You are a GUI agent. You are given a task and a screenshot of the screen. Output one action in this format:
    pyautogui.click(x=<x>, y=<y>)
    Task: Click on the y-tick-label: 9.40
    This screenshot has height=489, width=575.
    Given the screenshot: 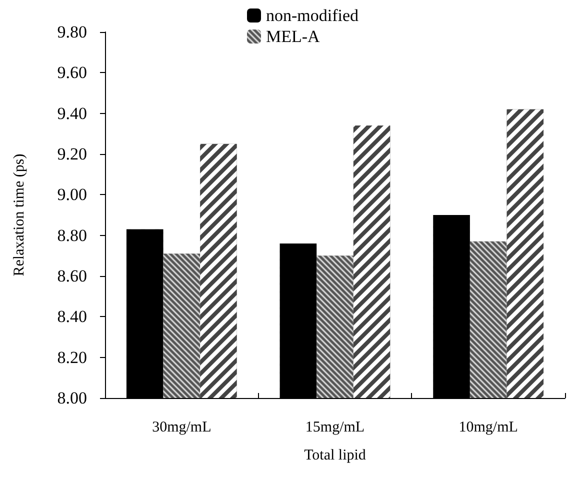 What is the action you would take?
    pyautogui.click(x=72, y=113)
    